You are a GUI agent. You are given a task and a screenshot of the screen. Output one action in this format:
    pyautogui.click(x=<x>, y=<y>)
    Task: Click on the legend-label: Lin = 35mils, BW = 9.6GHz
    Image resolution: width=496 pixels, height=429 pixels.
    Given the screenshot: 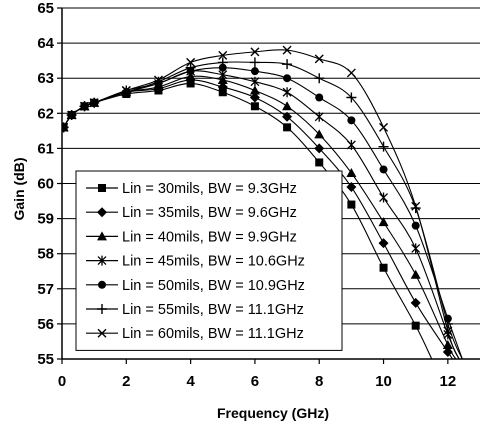 What is the action you would take?
    pyautogui.click(x=209, y=213)
    